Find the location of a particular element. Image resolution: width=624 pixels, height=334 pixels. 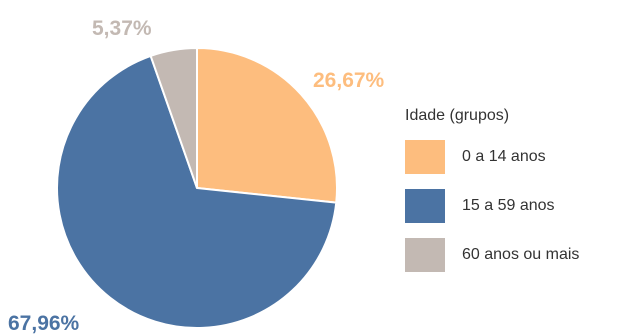

data-label-60-anos-ou-mais: 5,37% is located at coordinates (122, 28).